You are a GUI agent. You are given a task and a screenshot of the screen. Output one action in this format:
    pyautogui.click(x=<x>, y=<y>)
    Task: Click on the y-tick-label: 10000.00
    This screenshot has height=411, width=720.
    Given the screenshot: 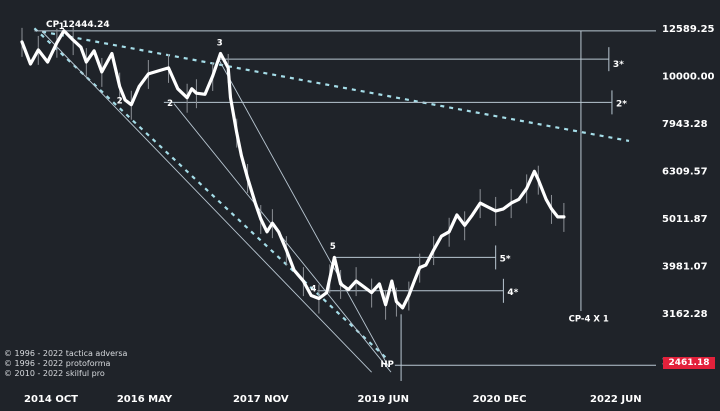 What is the action you would take?
    pyautogui.click(x=688, y=76)
    